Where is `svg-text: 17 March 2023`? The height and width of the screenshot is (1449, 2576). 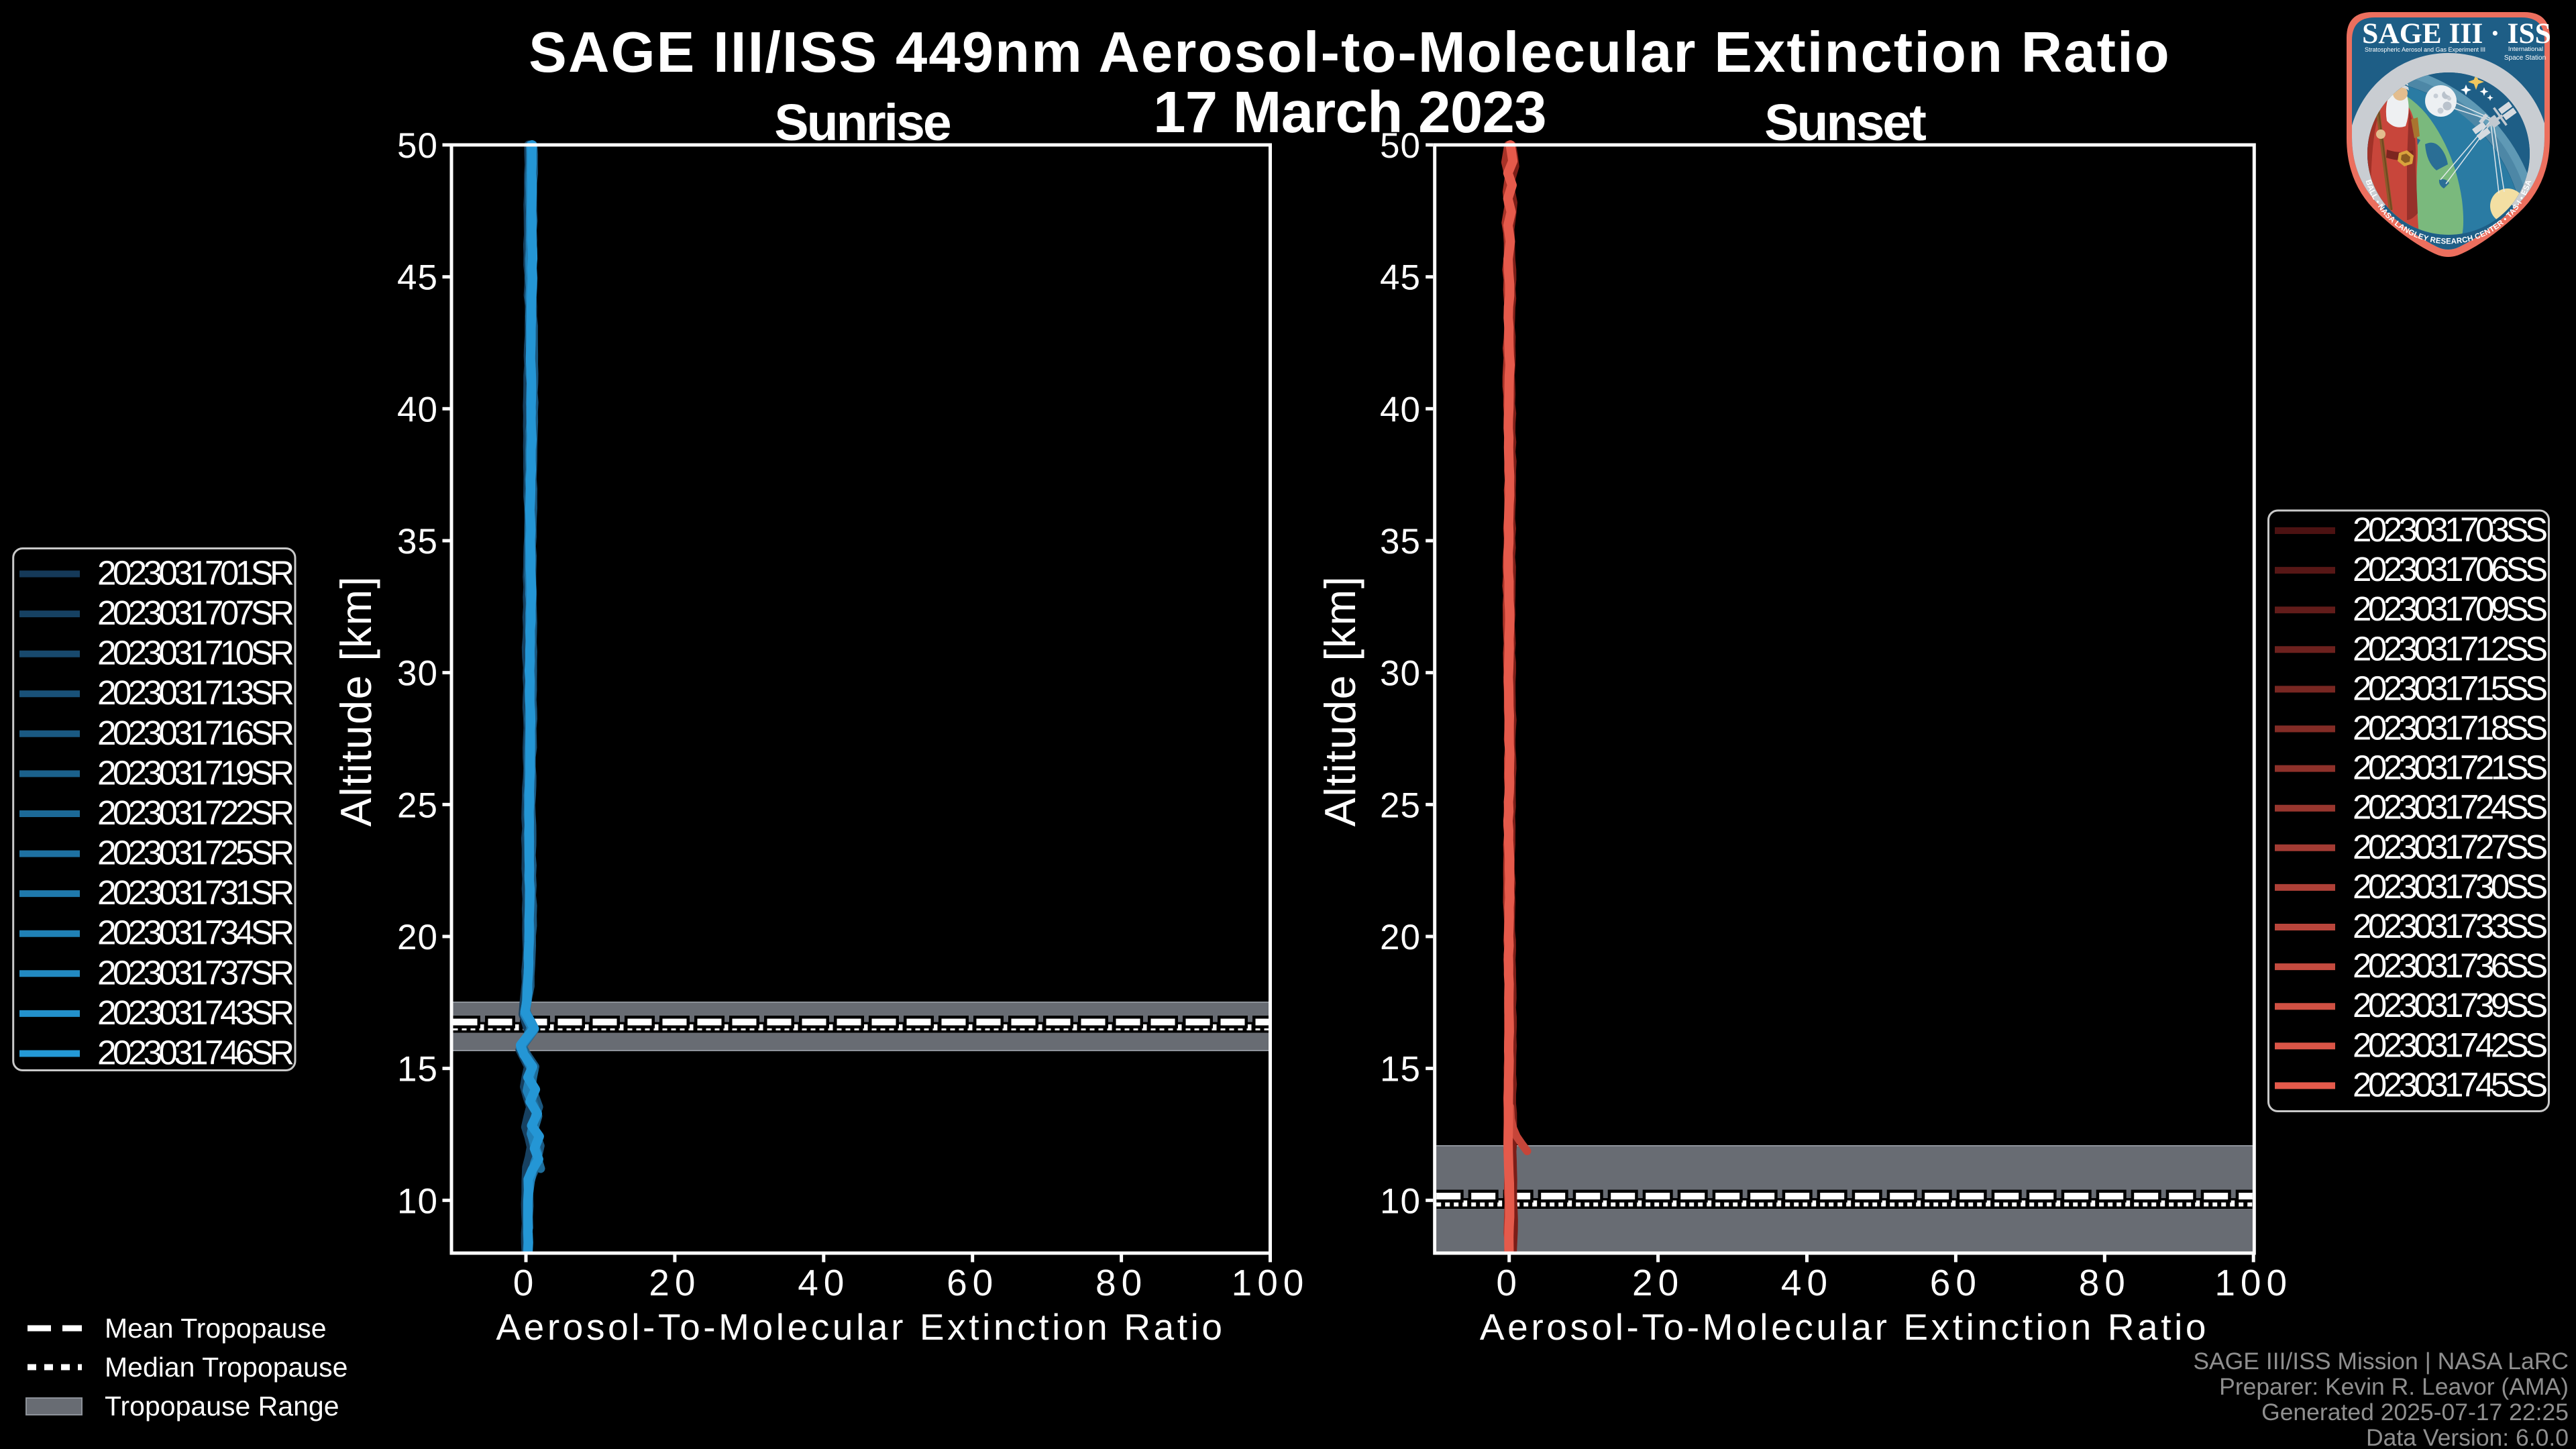
svg-text: 17 March 2023 is located at coordinates (1349, 112).